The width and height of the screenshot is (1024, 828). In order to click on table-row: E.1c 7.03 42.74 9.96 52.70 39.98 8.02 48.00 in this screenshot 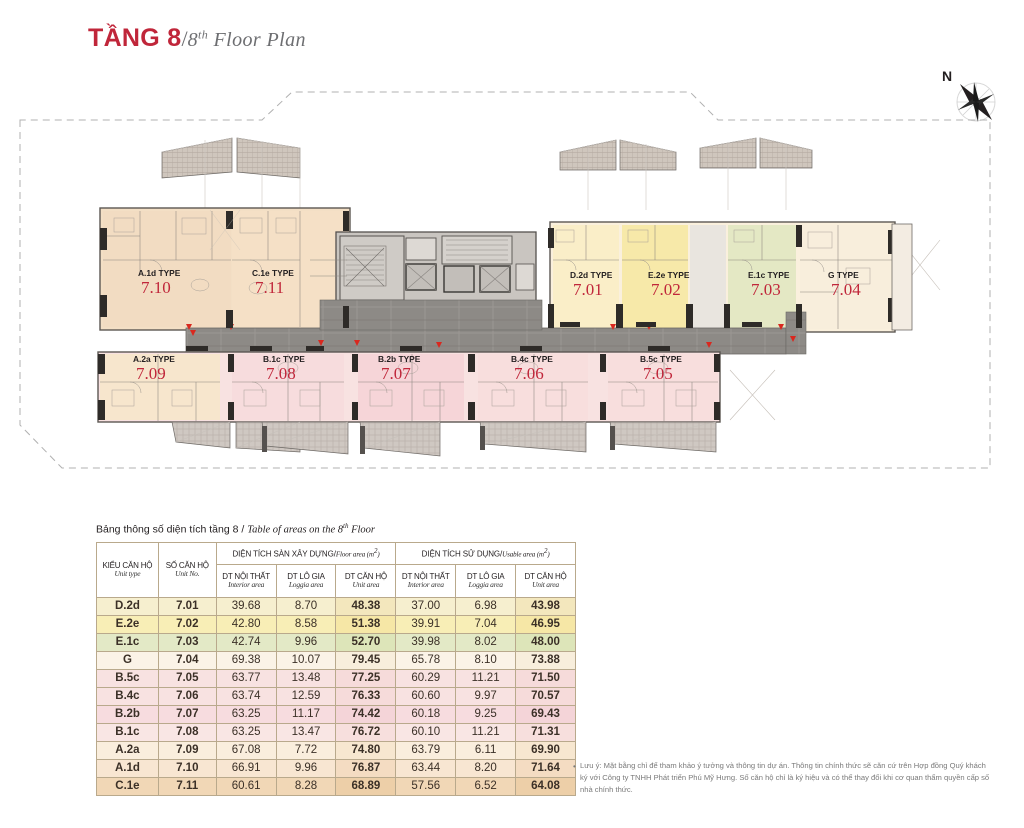, I will do `click(336, 642)`.